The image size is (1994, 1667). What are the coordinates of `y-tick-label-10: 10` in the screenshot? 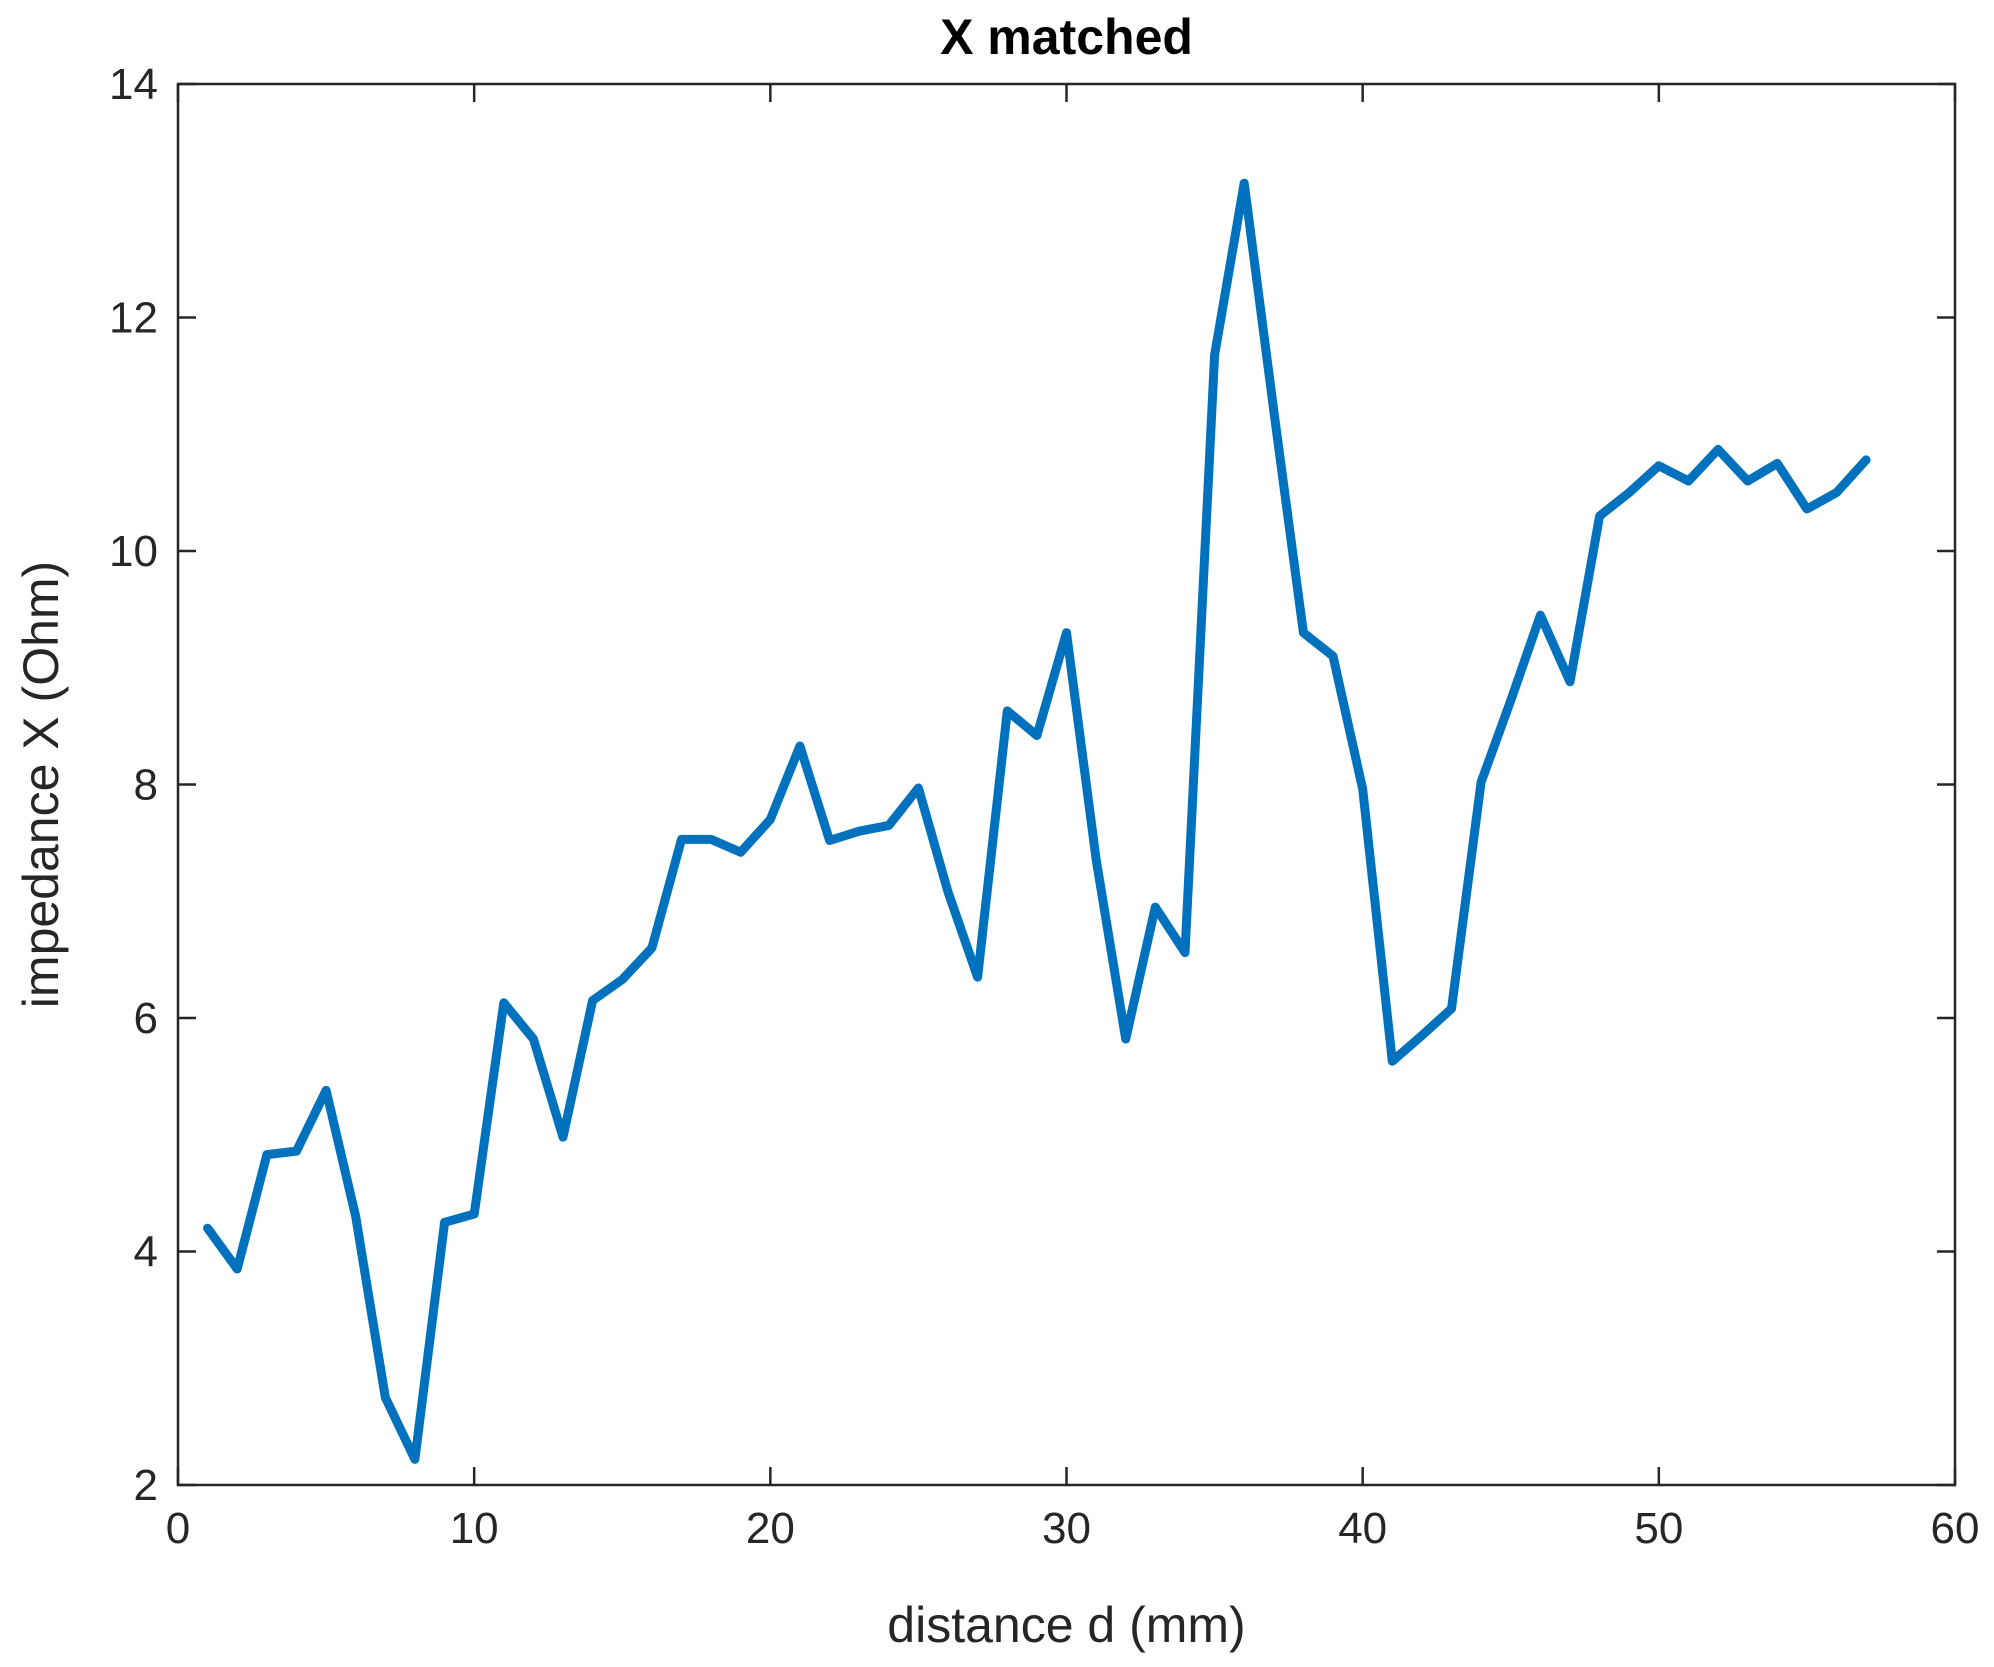 It's located at (133, 551).